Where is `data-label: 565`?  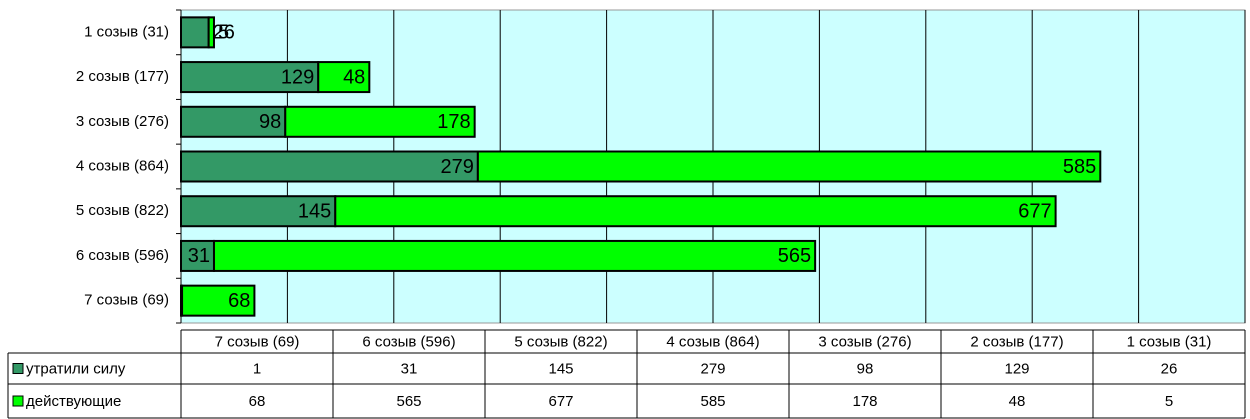 data-label: 565 is located at coordinates (794, 256).